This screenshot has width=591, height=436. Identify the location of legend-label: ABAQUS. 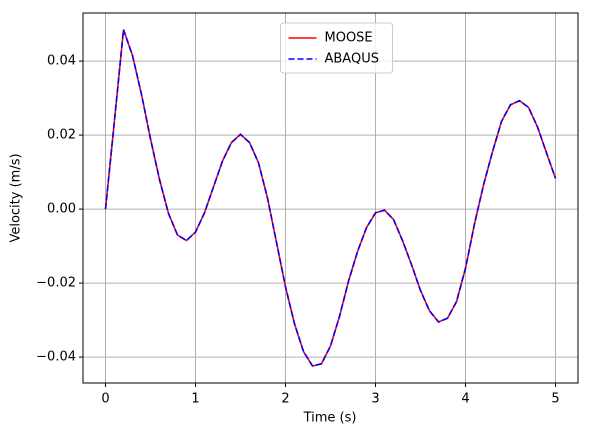
(352, 59).